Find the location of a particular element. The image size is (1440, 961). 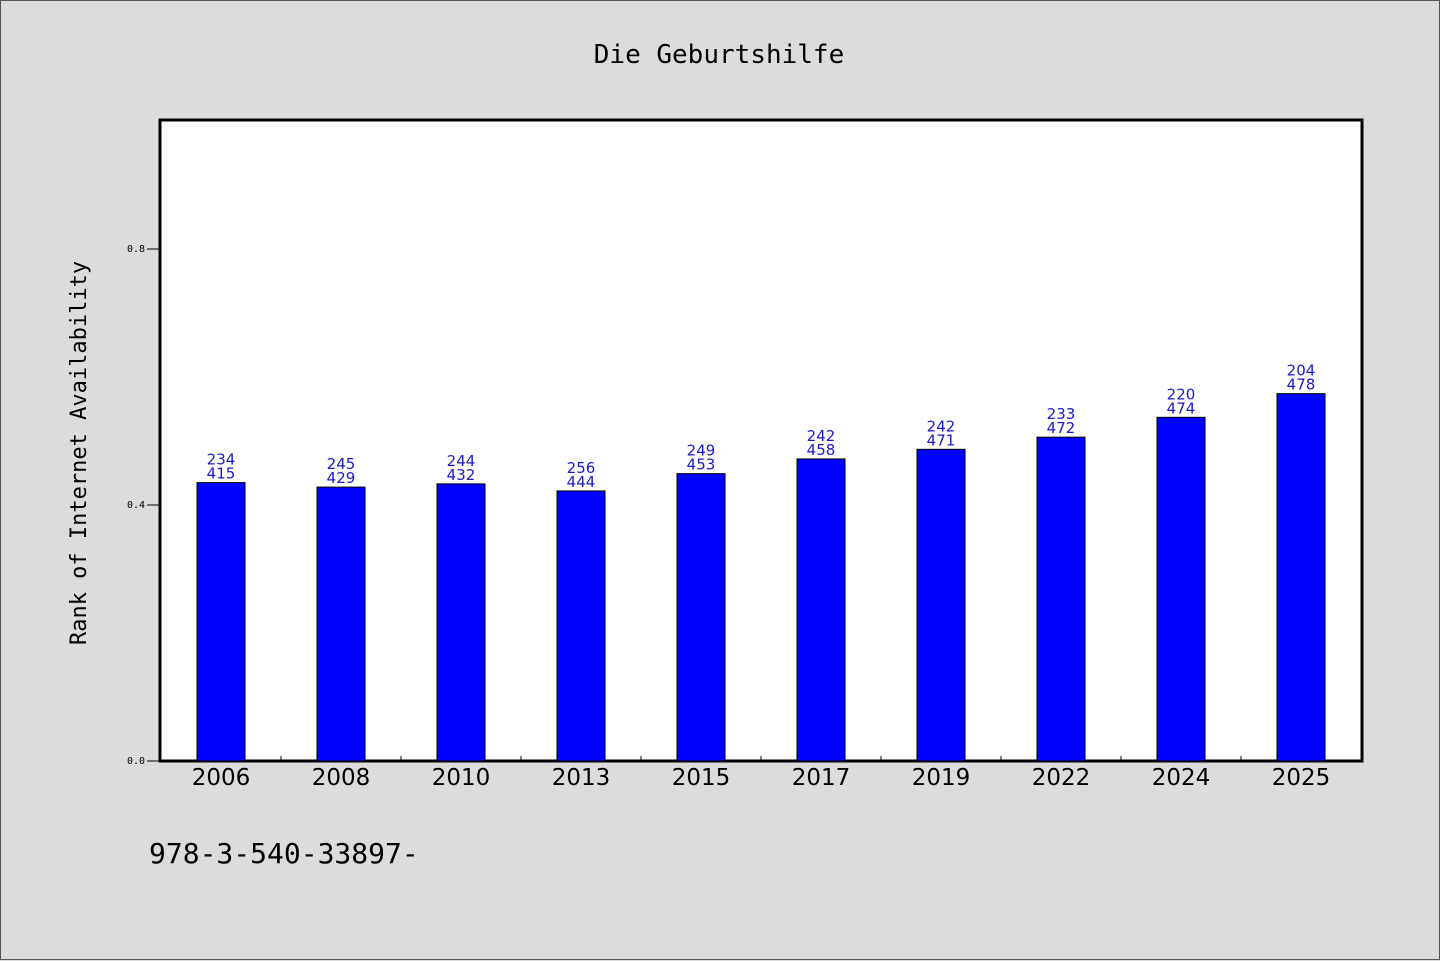

x-axis: 2006 2008 2010 2013 2015 2017 2019 2022 2024 2025 is located at coordinates (761, 773).